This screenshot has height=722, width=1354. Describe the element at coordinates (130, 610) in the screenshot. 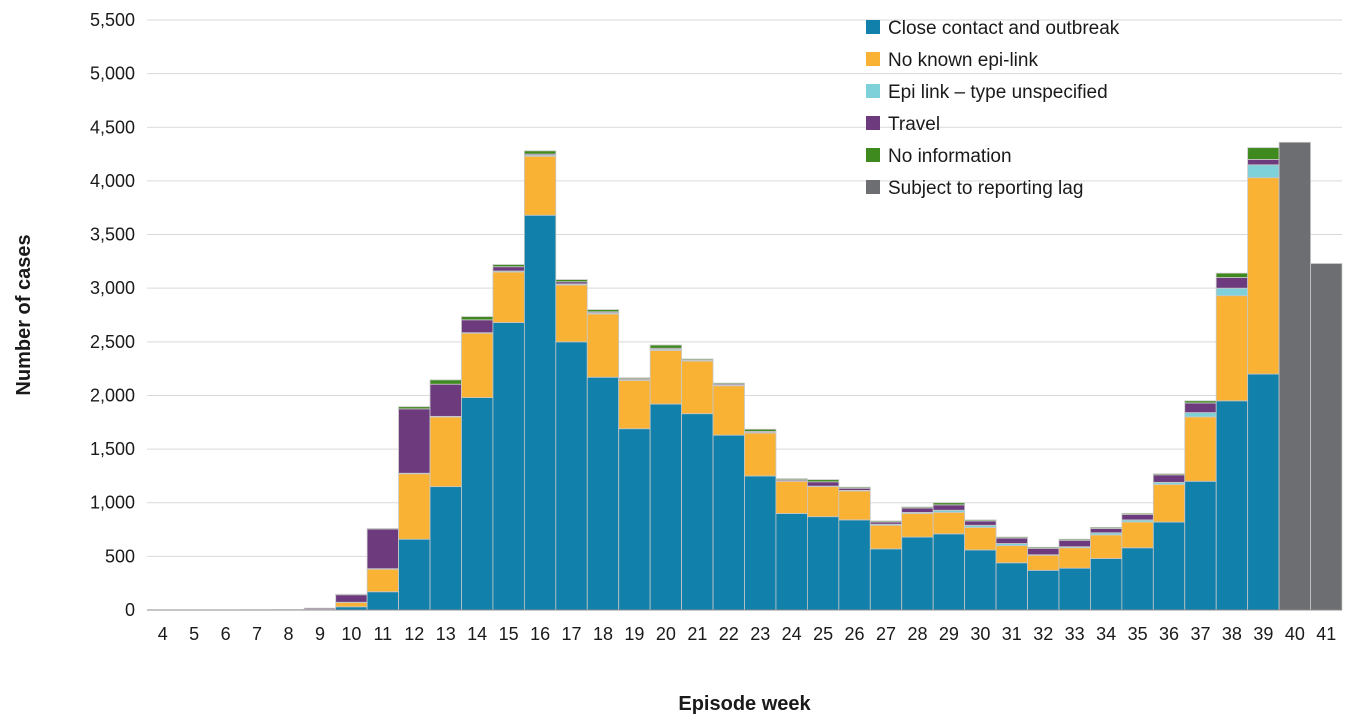

I see `y-tick-label: 0` at that location.